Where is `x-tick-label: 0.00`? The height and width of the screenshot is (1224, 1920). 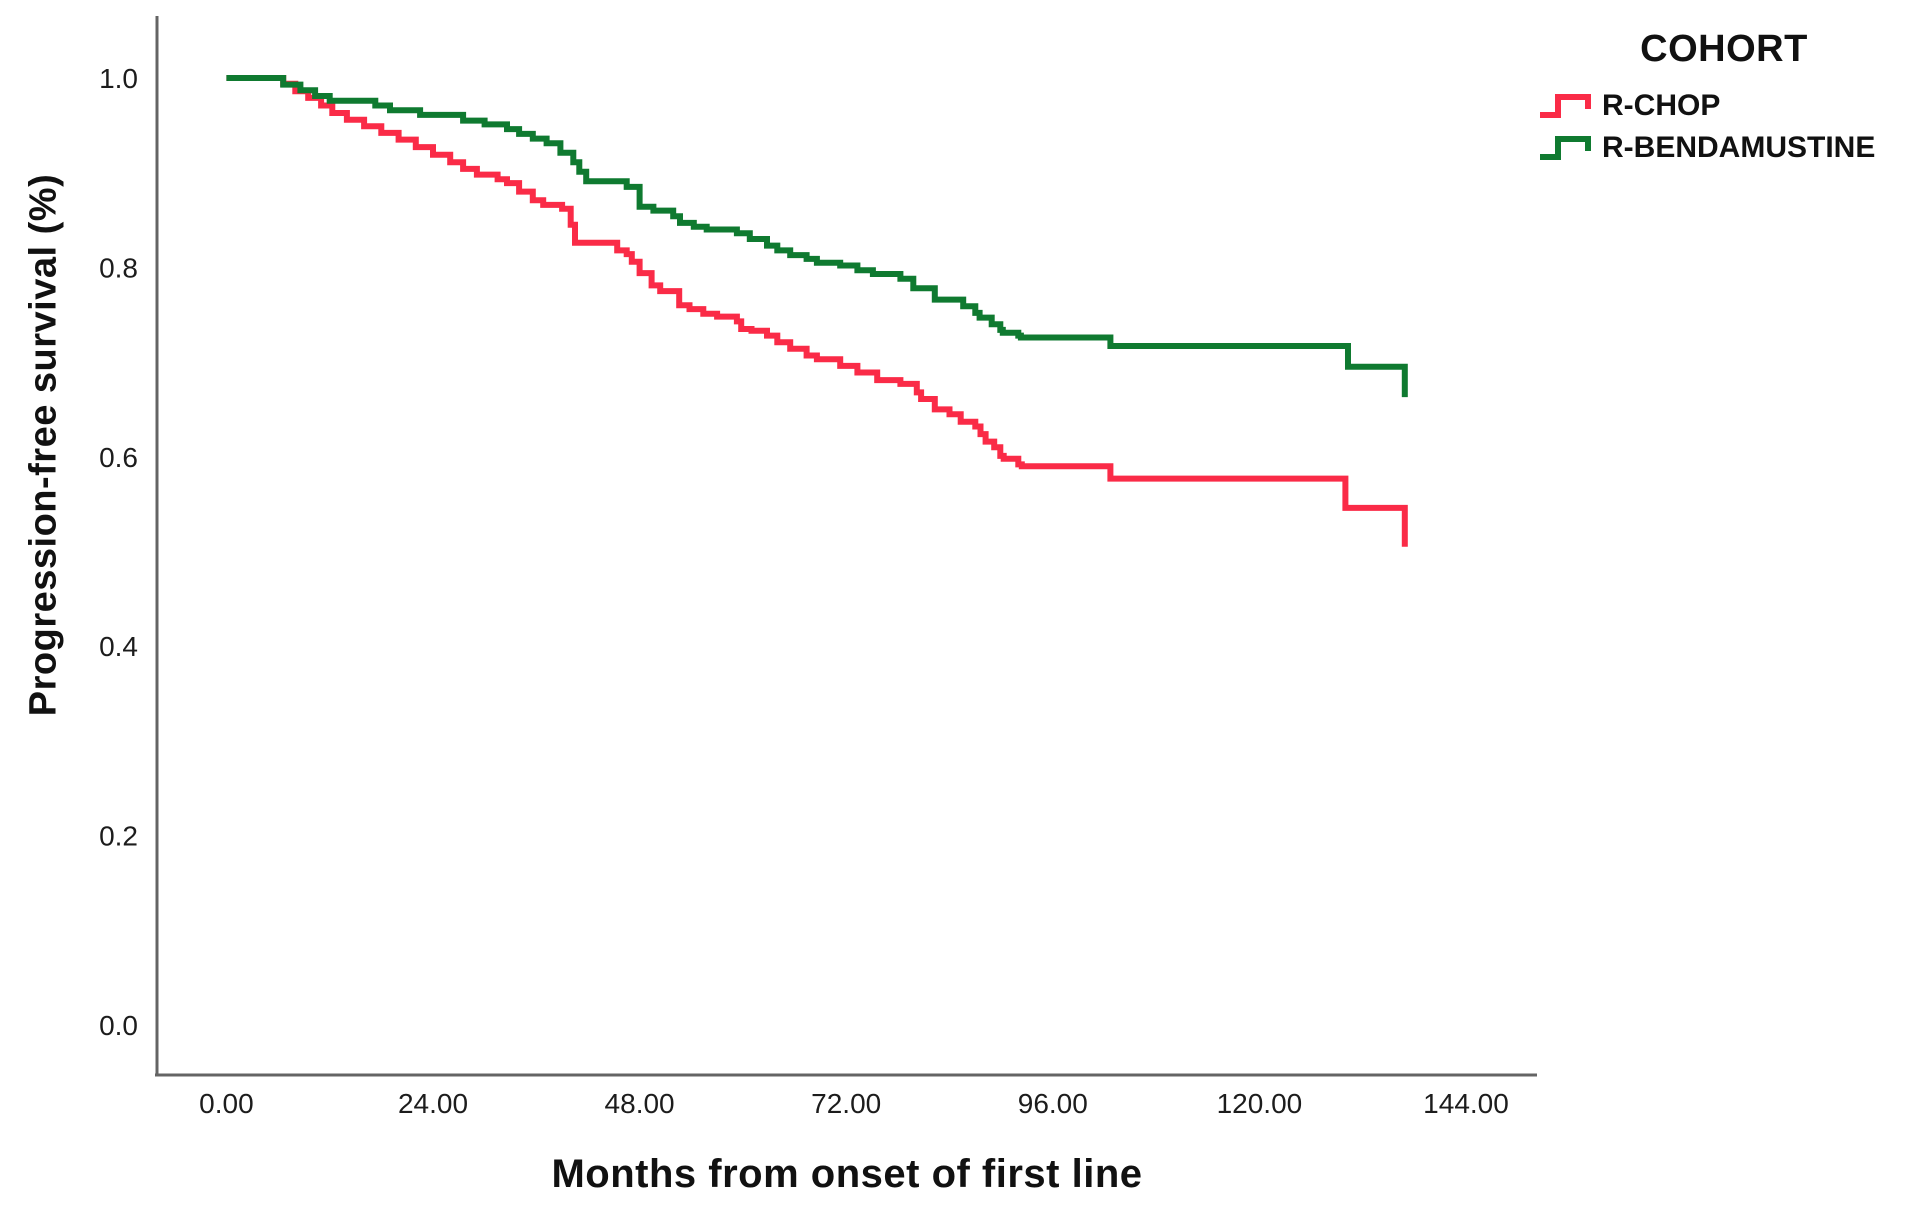
x-tick-label: 0.00 is located at coordinates (226, 1103).